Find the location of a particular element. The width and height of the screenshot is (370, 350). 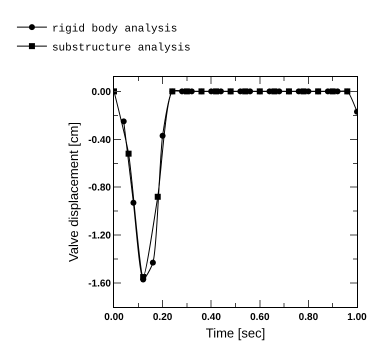

x-tick-label: 0.20 is located at coordinates (162, 317).